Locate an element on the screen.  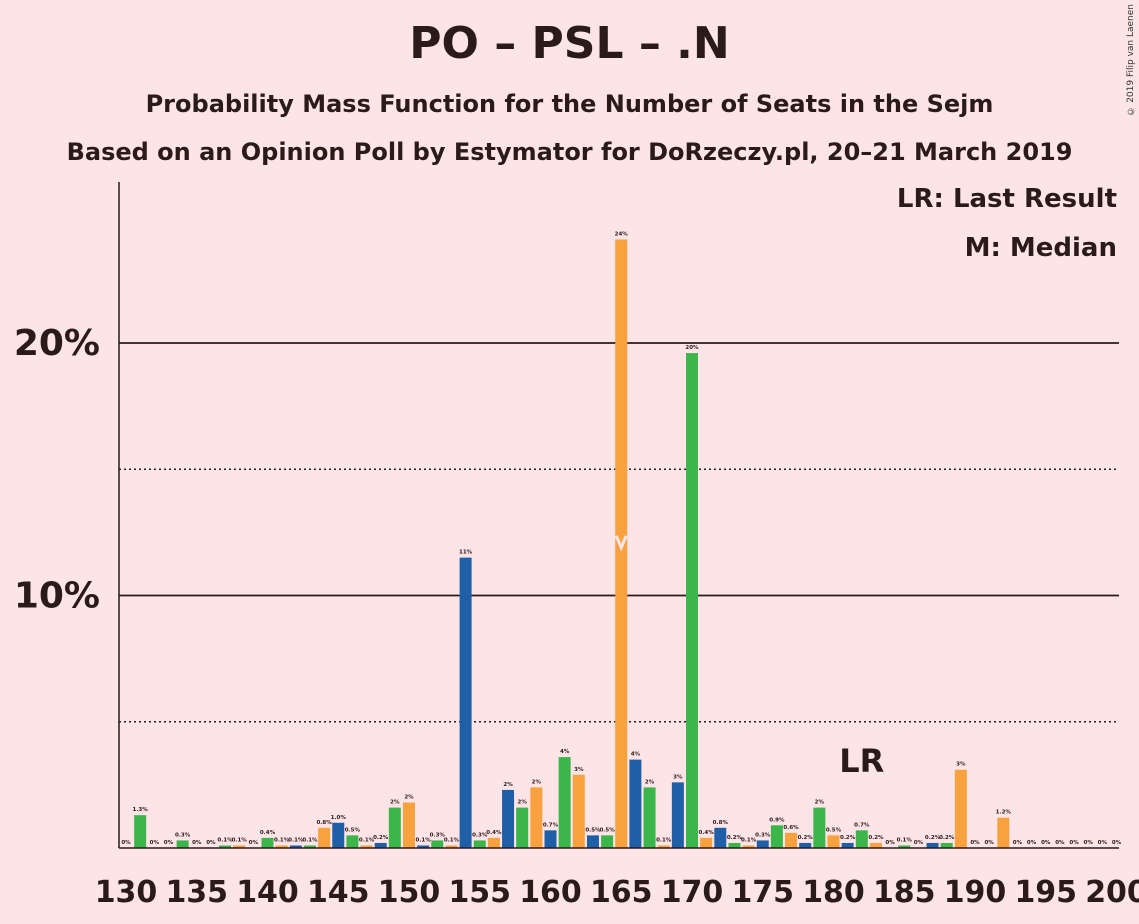
legend-last-result: LR: Last Result is located at coordinates (1006, 199).